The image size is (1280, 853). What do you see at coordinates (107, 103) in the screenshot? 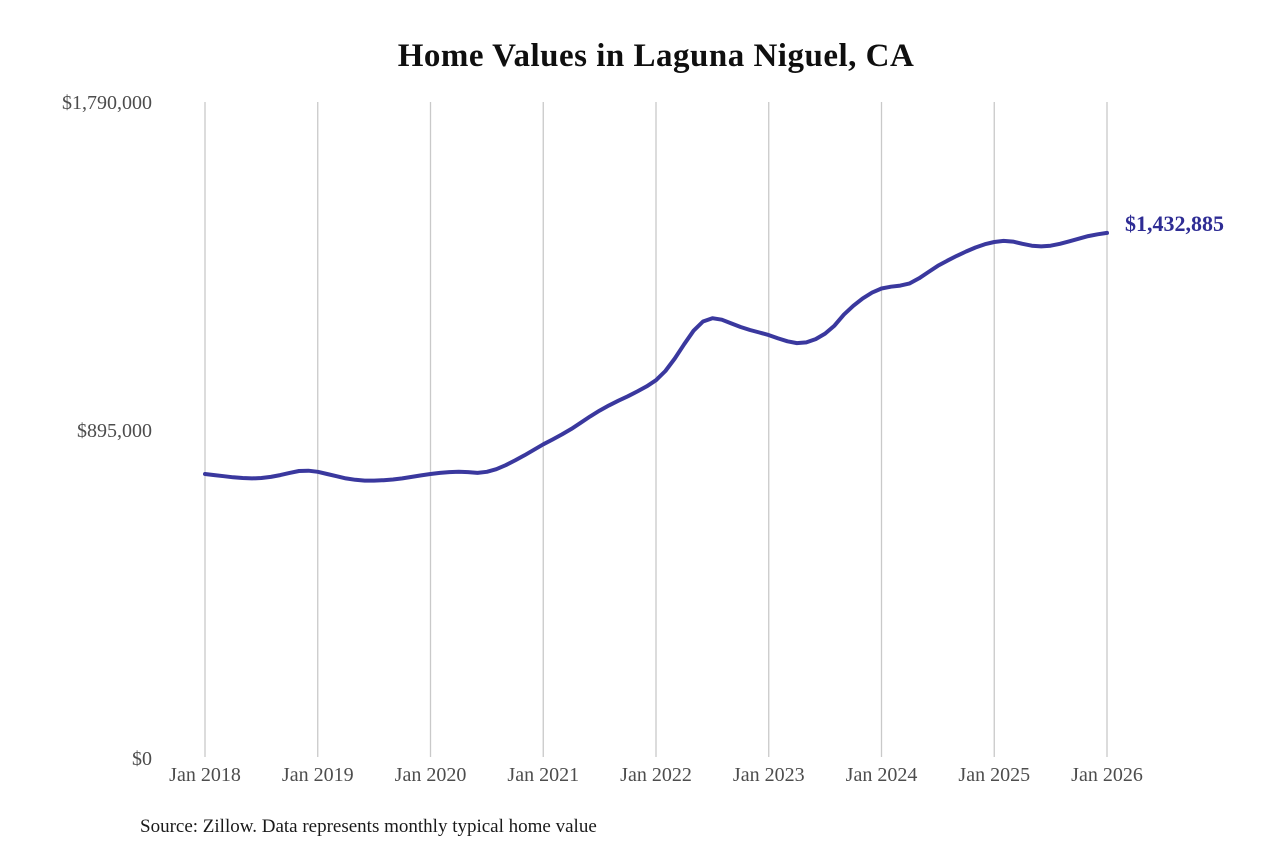
I see `y-tick-label: $1,790,000` at bounding box center [107, 103].